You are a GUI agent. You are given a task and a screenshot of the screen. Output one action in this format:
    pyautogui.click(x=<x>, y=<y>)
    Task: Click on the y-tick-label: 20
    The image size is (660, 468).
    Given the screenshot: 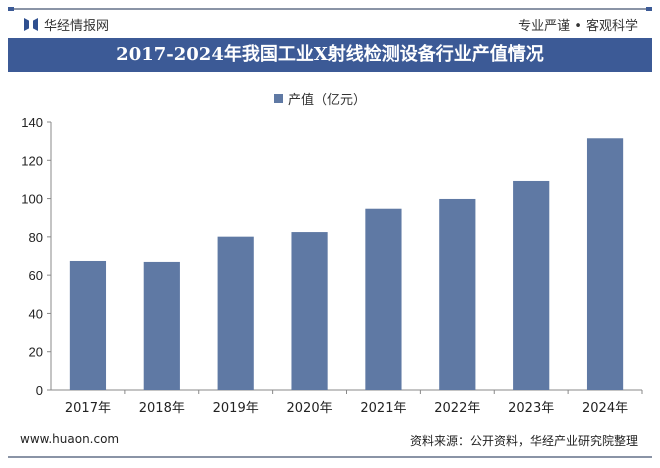 What is the action you would take?
    pyautogui.click(x=36, y=352)
    